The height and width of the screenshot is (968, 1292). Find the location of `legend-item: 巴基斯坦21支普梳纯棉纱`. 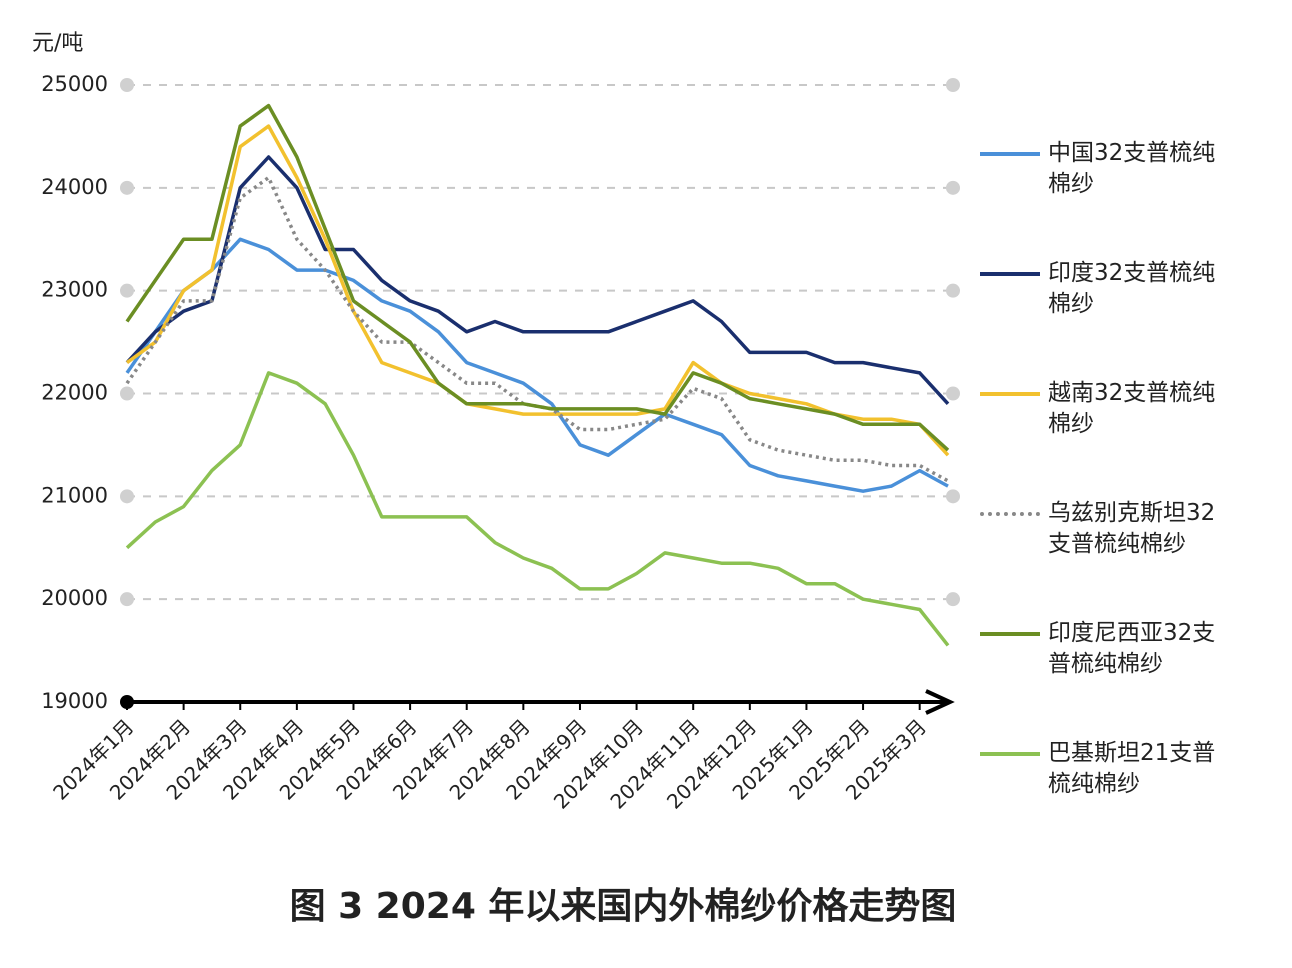

legend-item: 巴基斯坦21支普梳纯棉纱 is located at coordinates (1130, 778).